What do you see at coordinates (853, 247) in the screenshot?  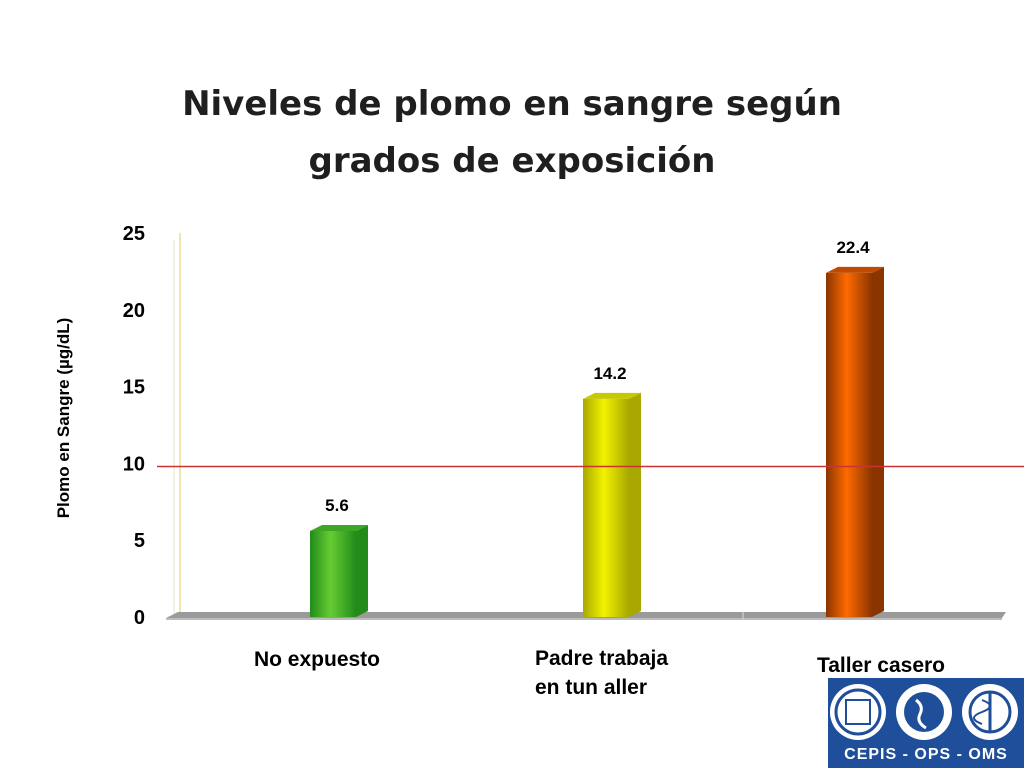 I see `data-label: 22.4` at bounding box center [853, 247].